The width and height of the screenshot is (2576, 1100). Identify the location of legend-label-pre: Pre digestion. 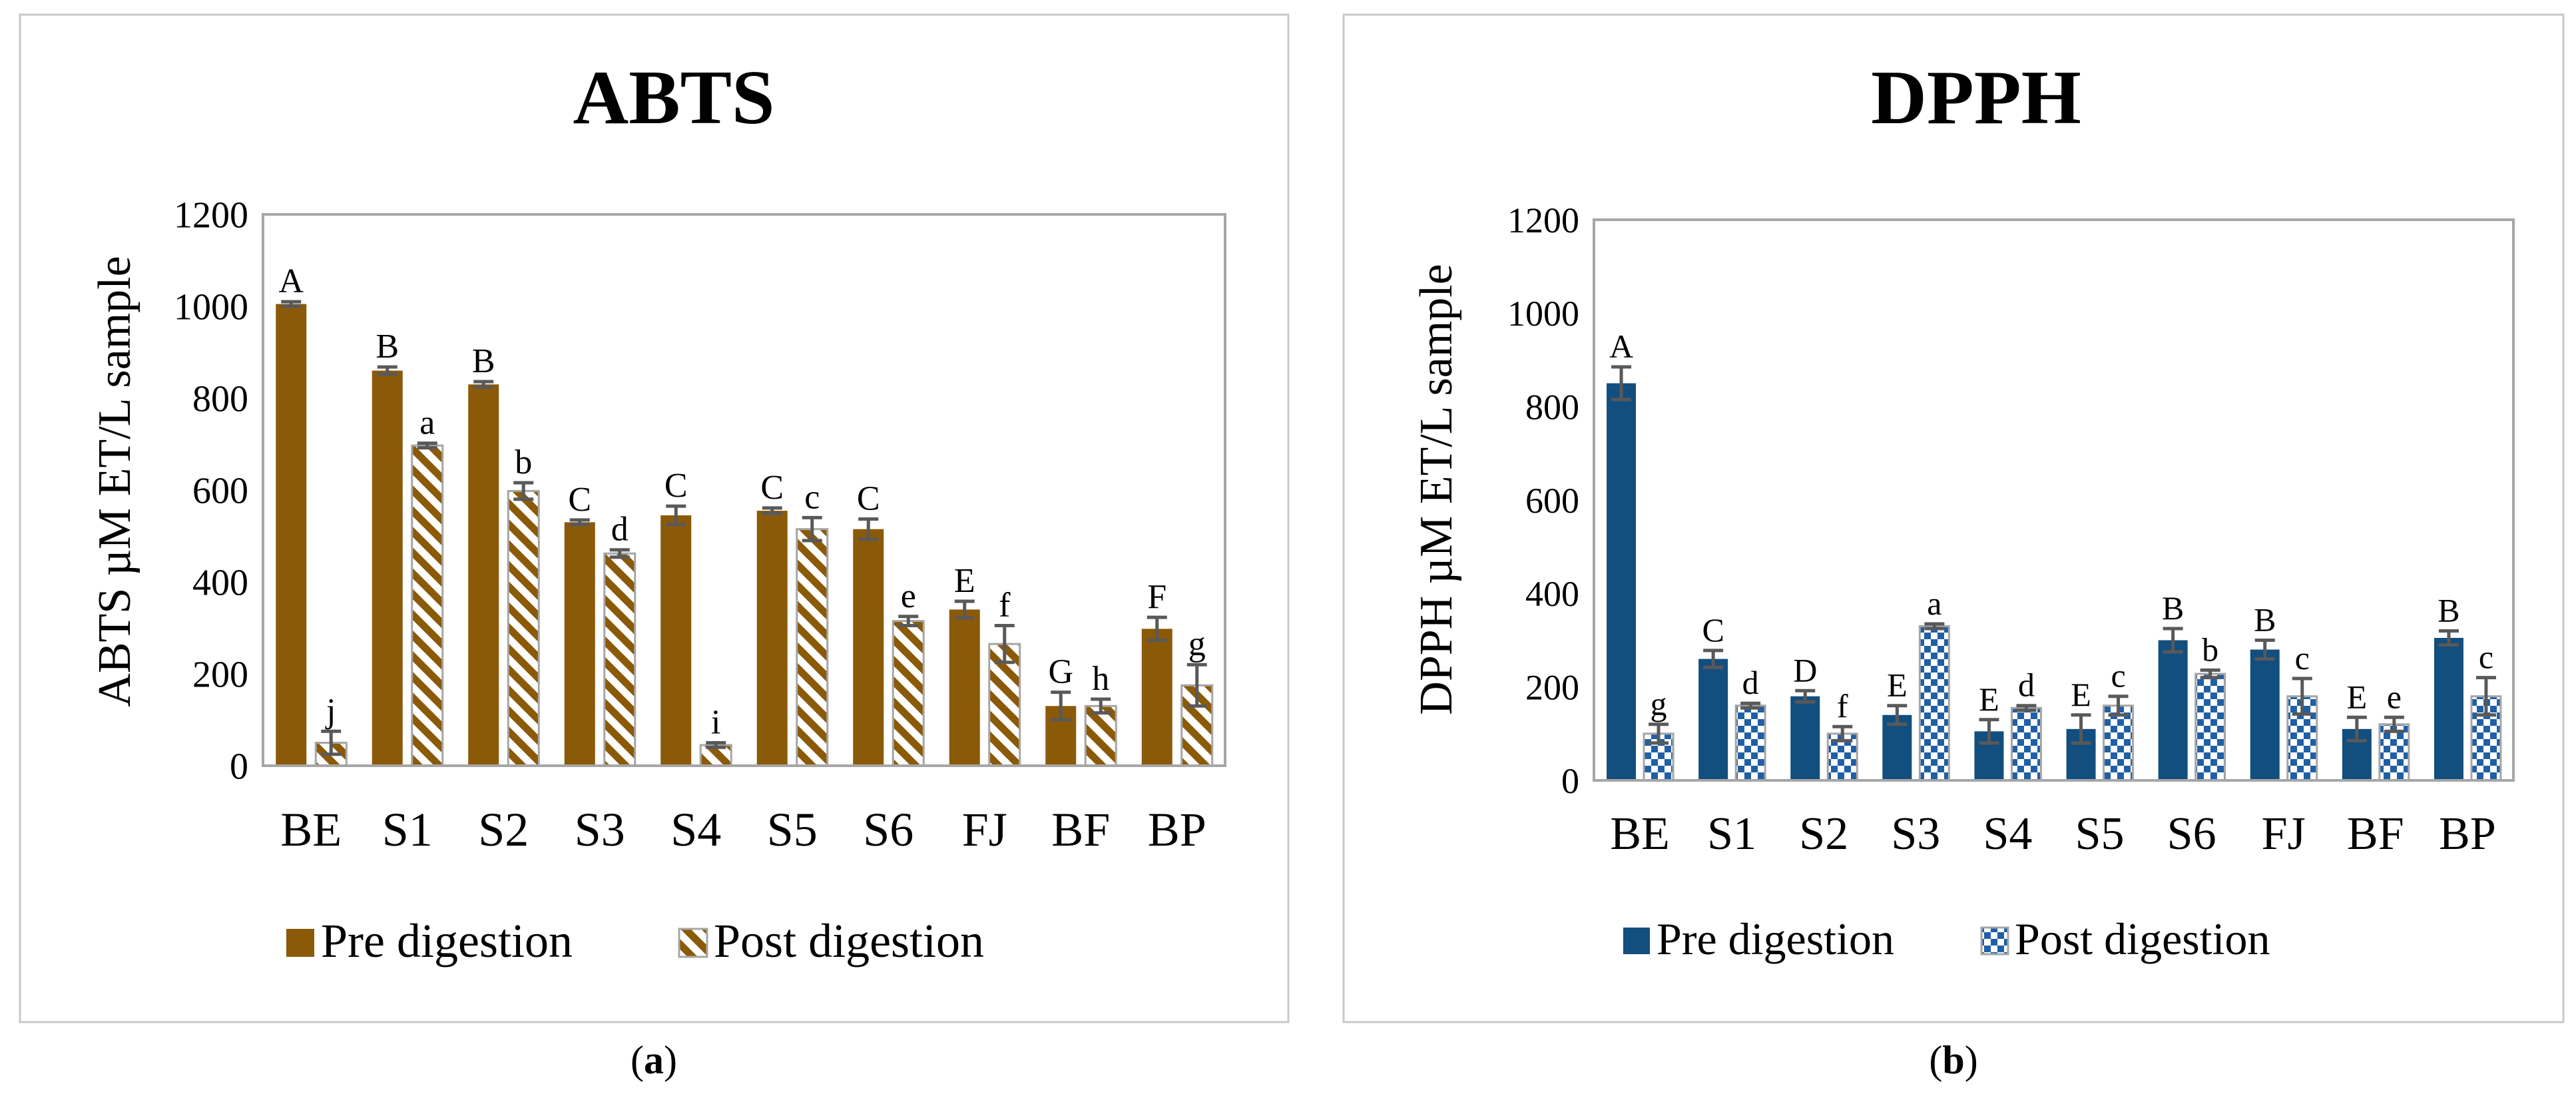
(447, 940).